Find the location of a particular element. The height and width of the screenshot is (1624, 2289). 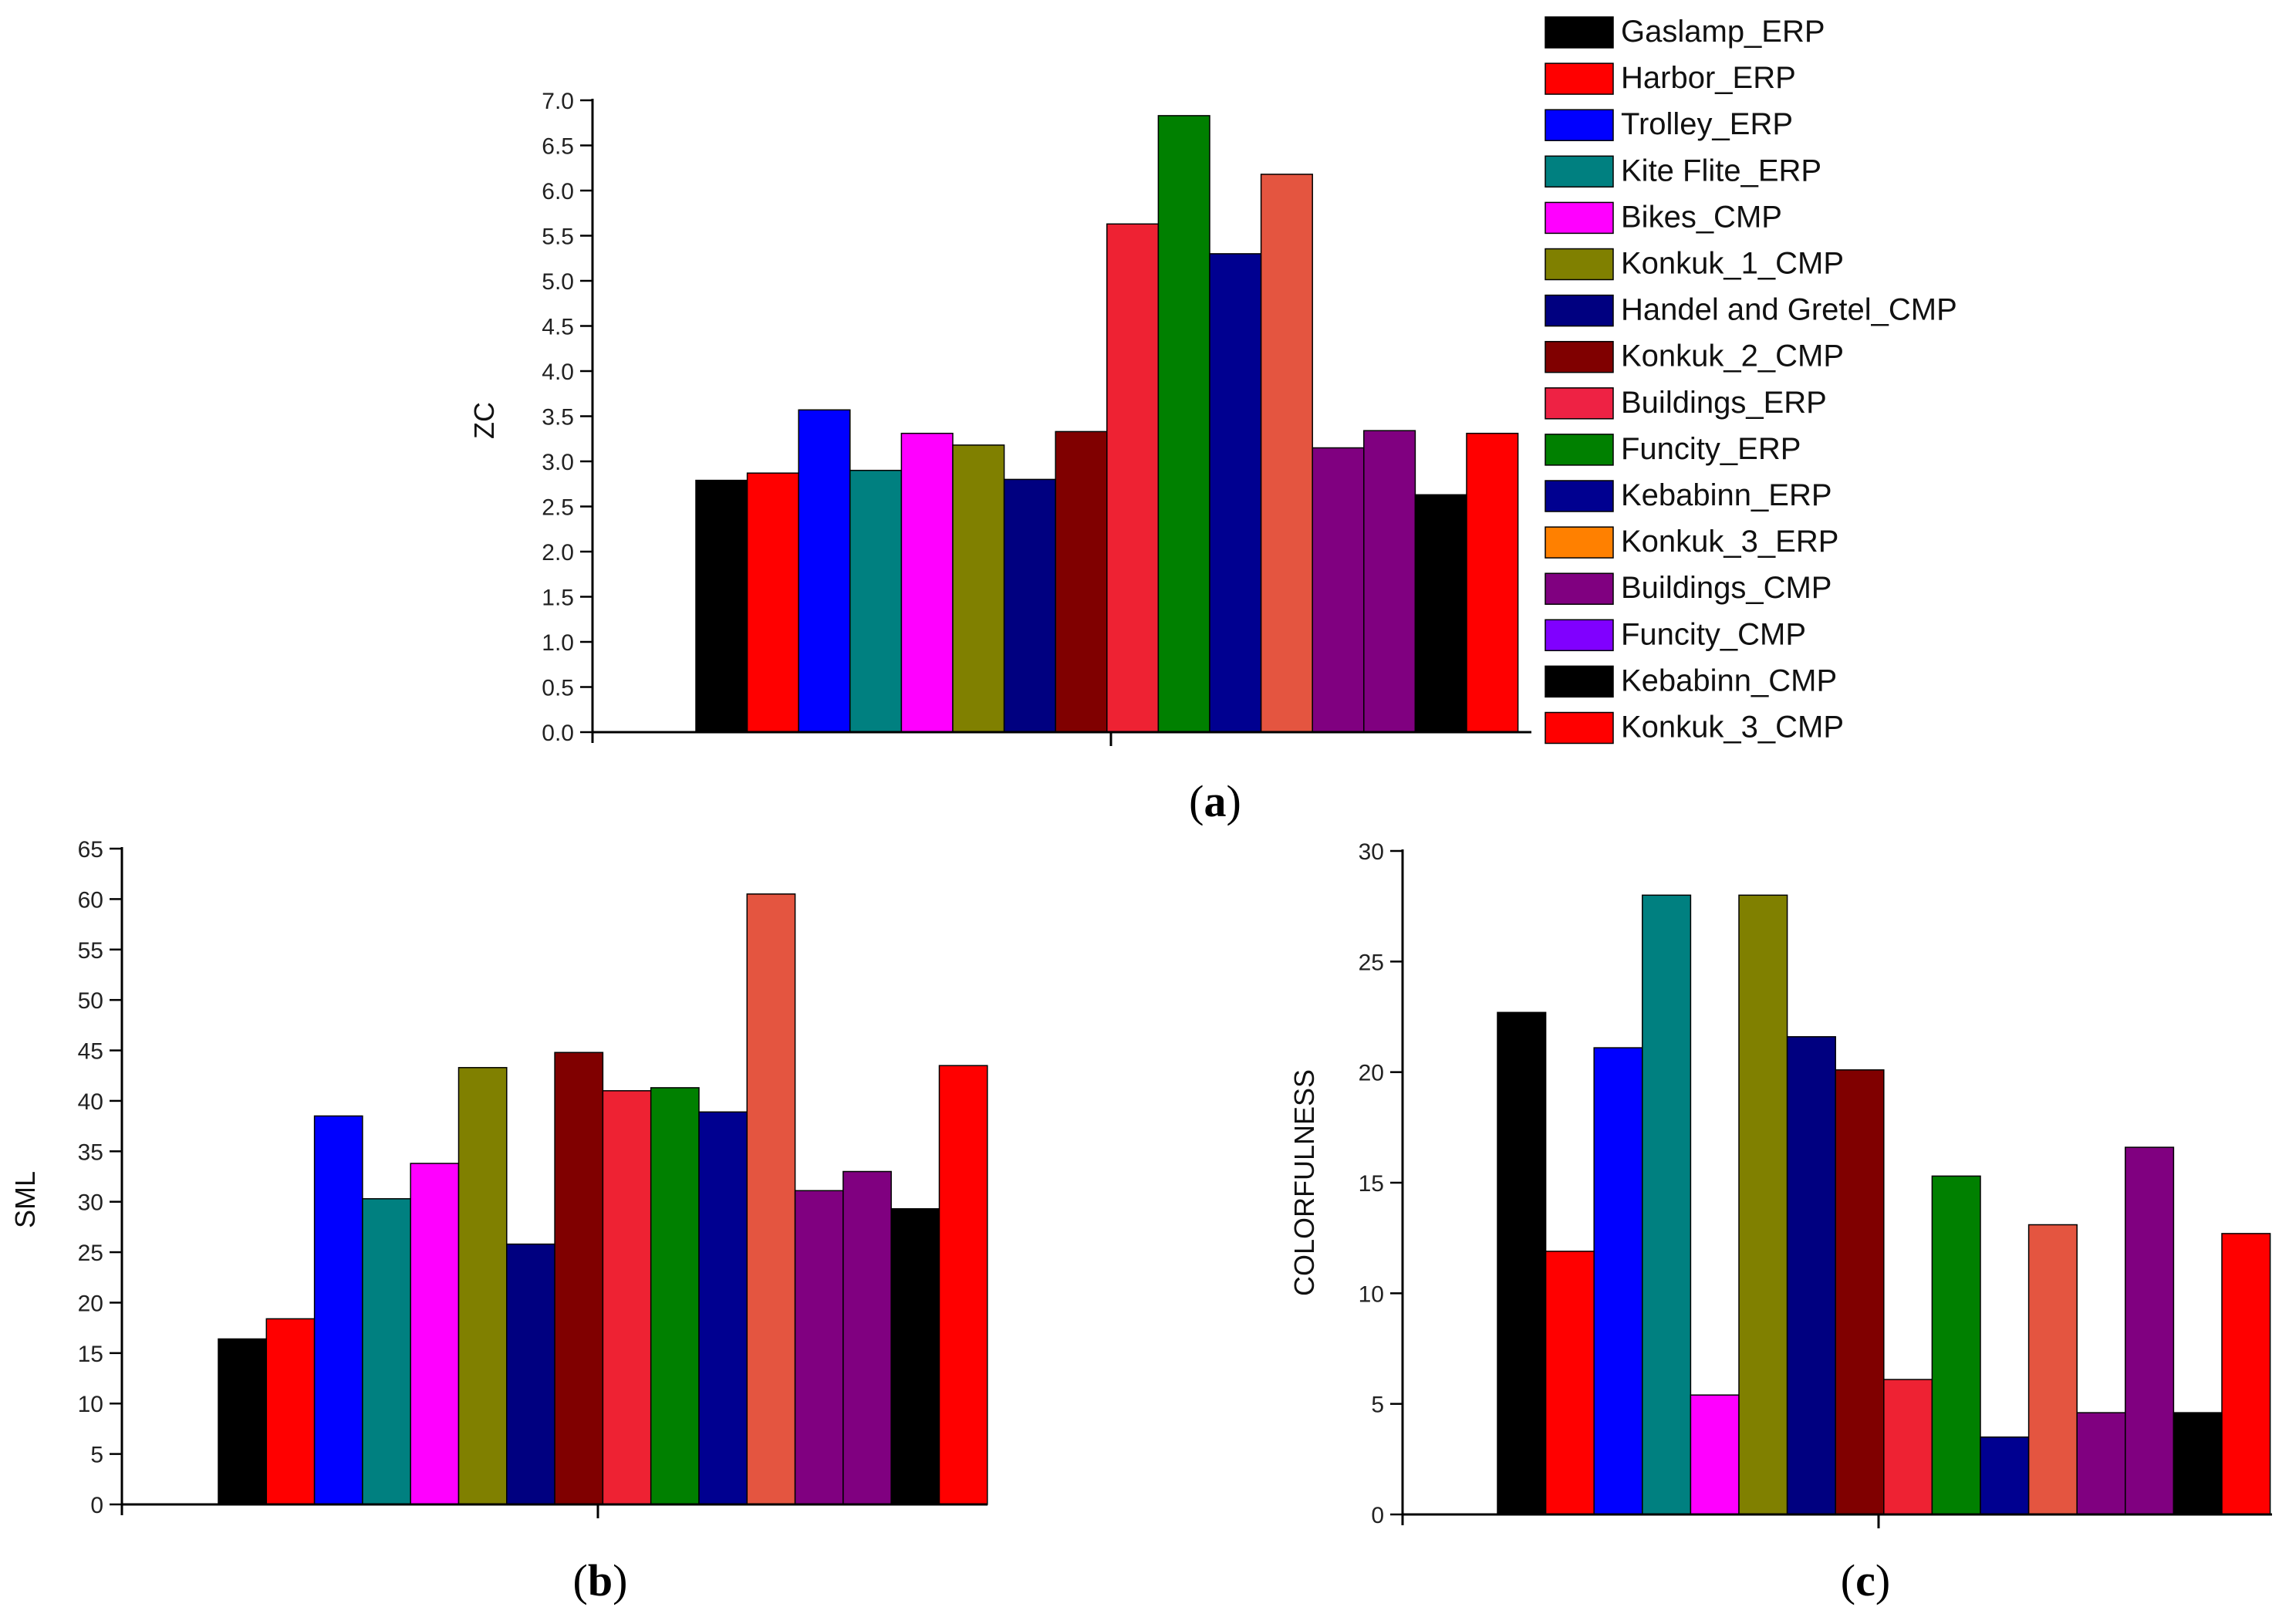

legend-item: Trolley_ERP is located at coordinates (1669, 124).